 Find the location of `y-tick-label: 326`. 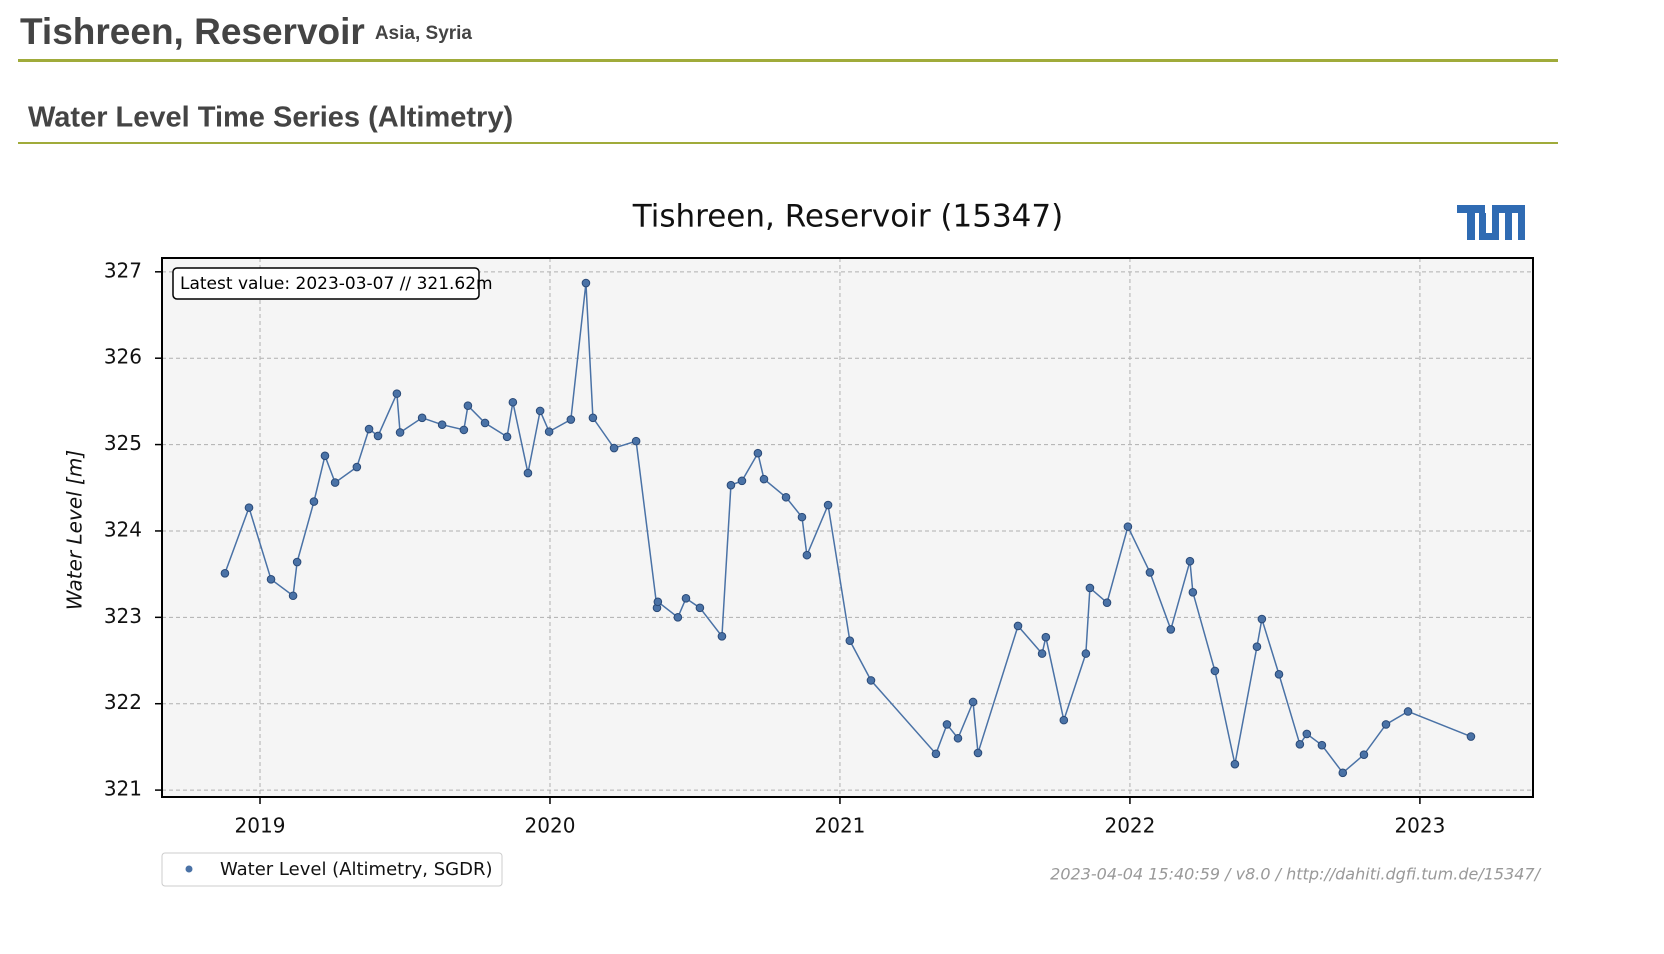

y-tick-label: 326 is located at coordinates (123, 357).